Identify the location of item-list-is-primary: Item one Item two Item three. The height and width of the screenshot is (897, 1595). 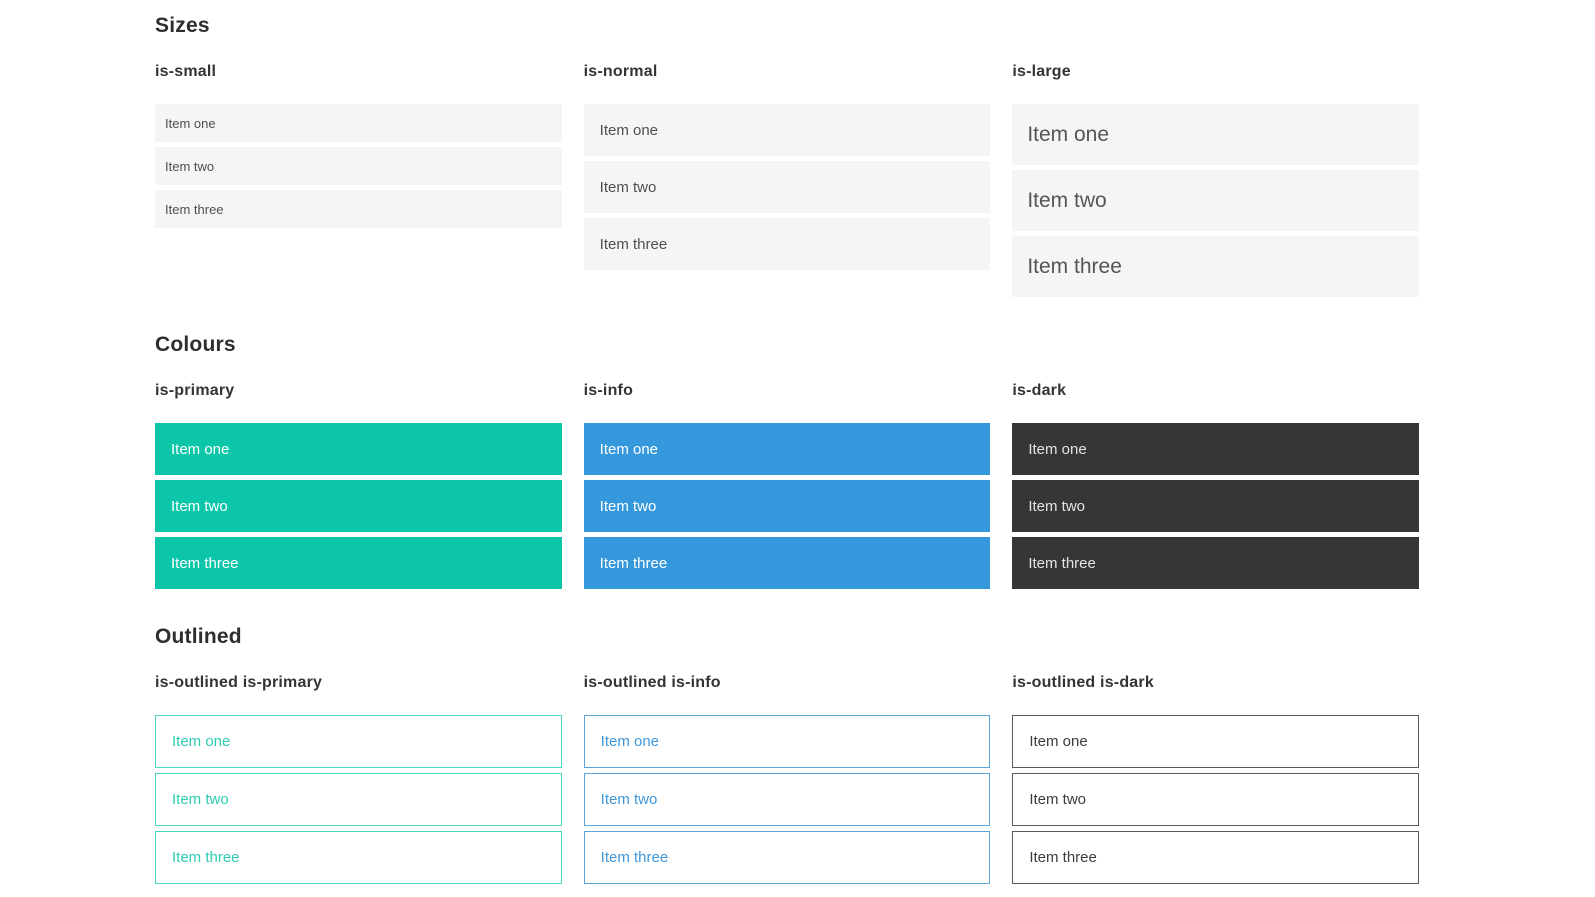
(358, 506).